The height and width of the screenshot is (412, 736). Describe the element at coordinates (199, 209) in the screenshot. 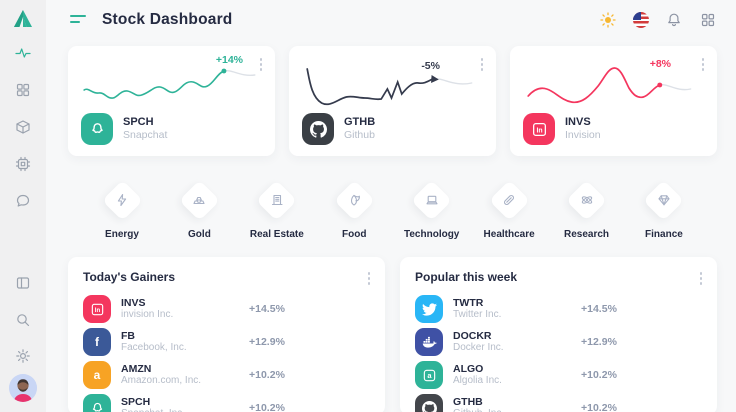

I see `category-gold: Gold` at that location.